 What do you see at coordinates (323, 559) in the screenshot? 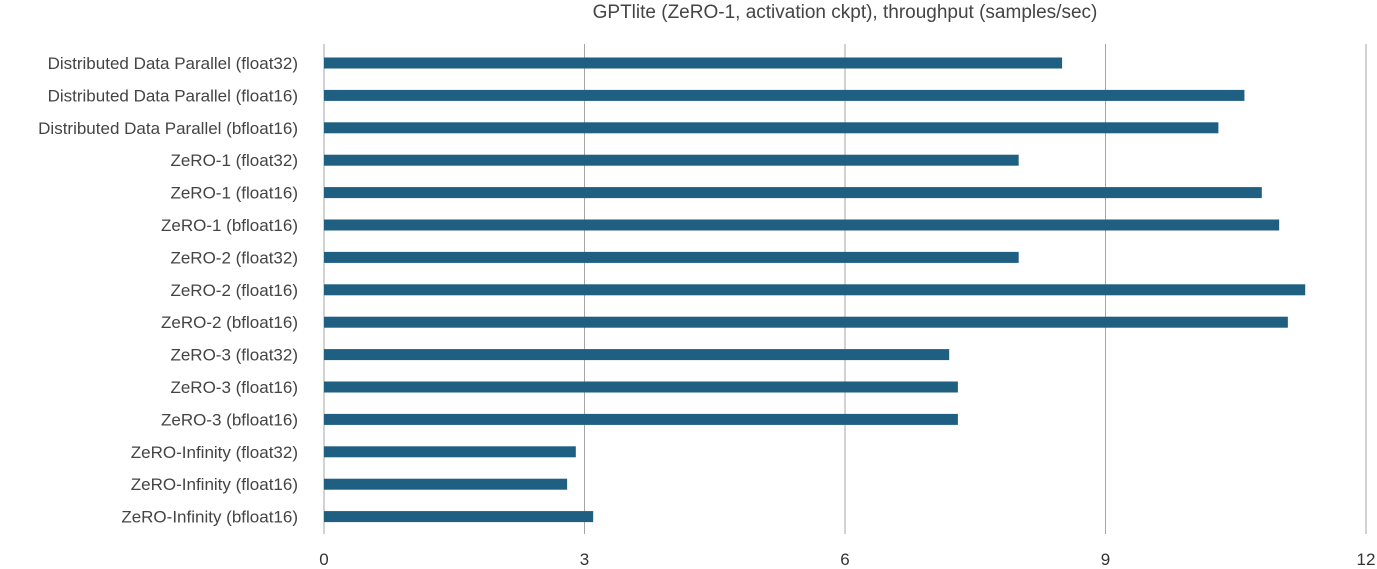
I see `x-tick-label: 0` at bounding box center [323, 559].